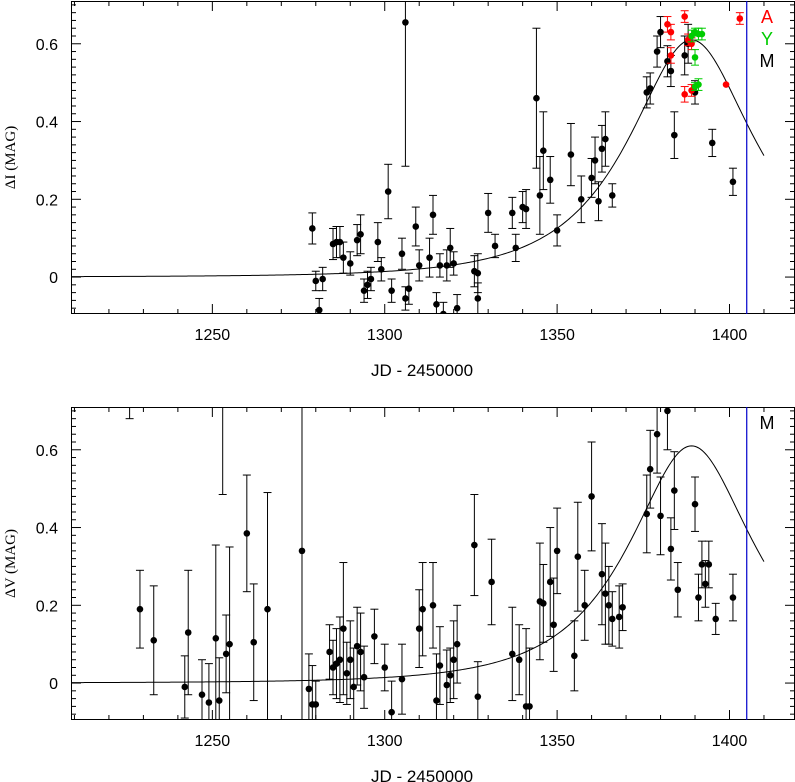 The height and width of the screenshot is (782, 795). I want to click on x-tick-label: 1350, so click(557, 335).